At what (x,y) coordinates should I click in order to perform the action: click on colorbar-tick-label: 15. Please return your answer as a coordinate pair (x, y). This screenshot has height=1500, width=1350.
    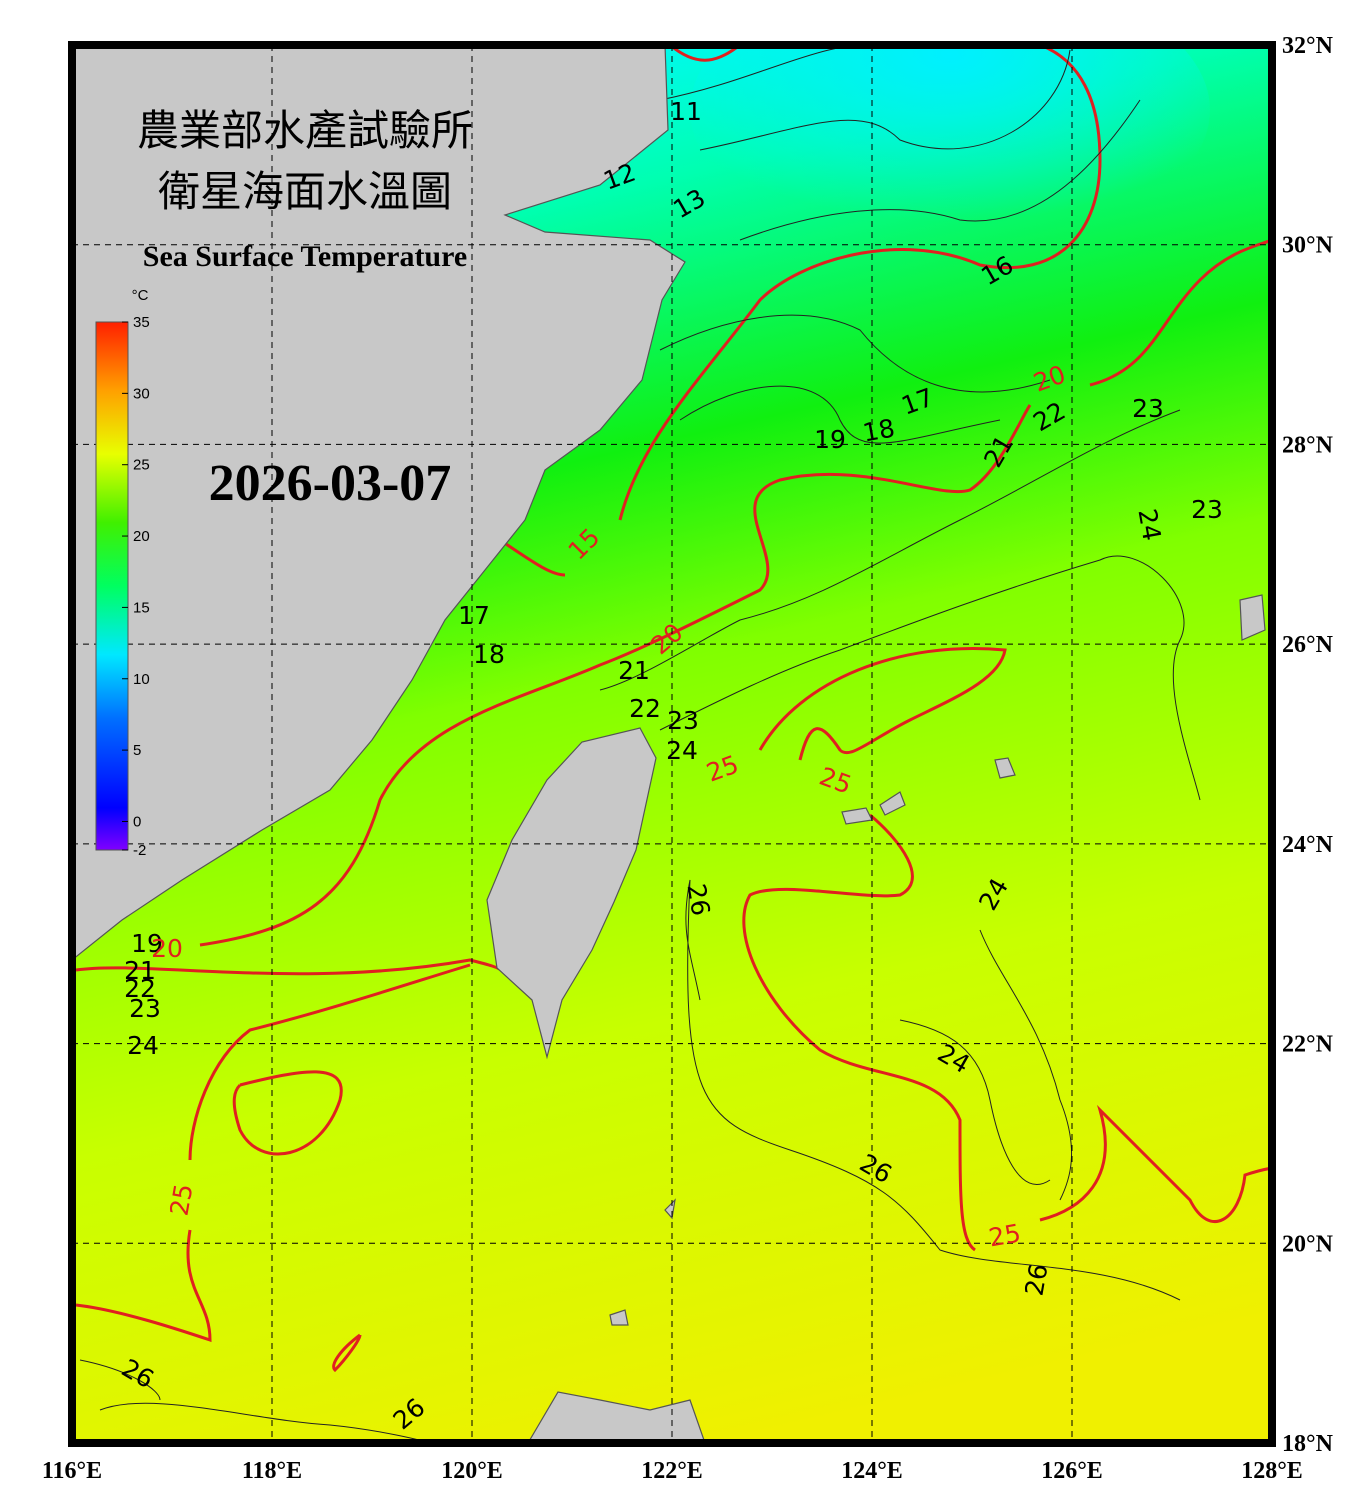
    Looking at the image, I should click on (141, 607).